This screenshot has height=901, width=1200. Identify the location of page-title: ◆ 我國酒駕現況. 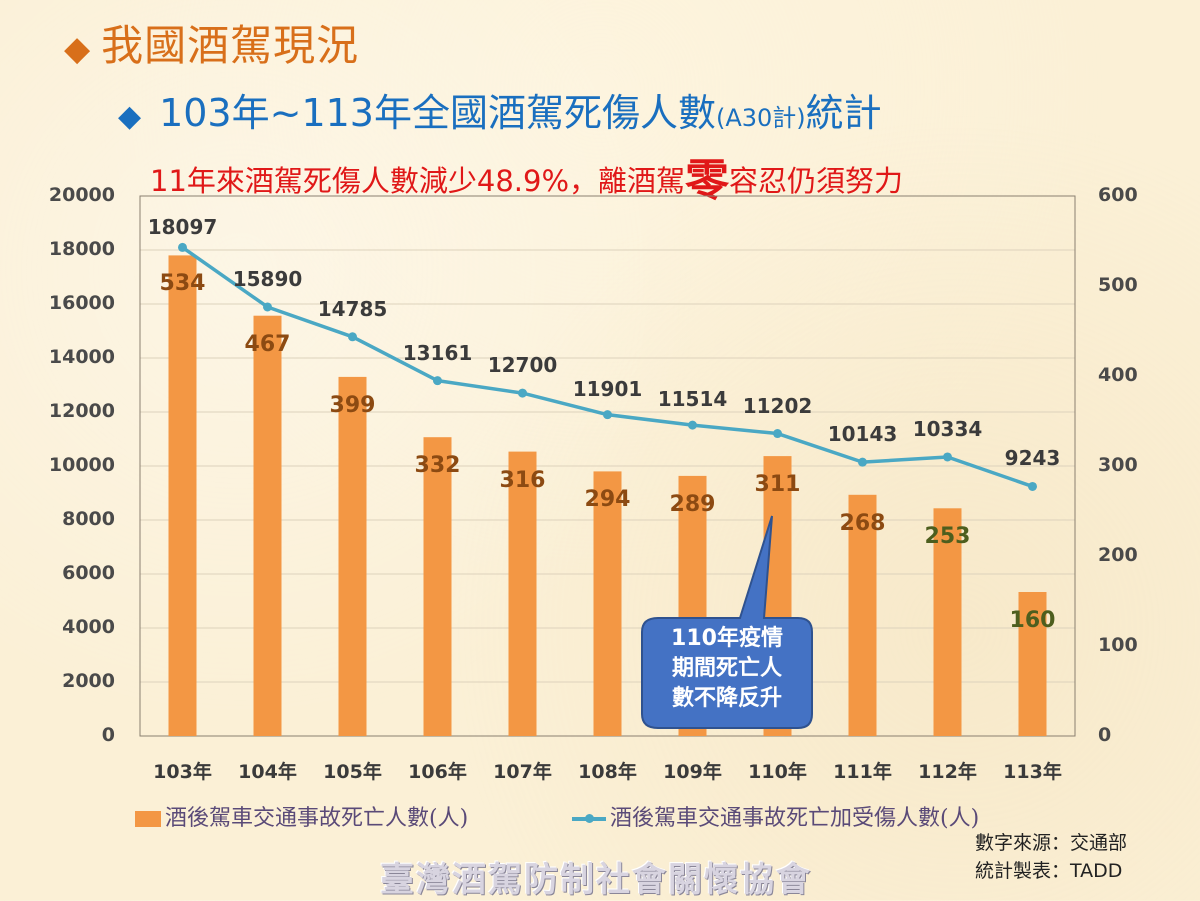
(211, 42).